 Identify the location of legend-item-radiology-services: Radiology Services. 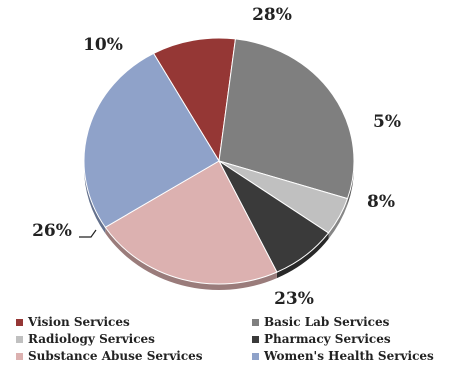
(134, 339).